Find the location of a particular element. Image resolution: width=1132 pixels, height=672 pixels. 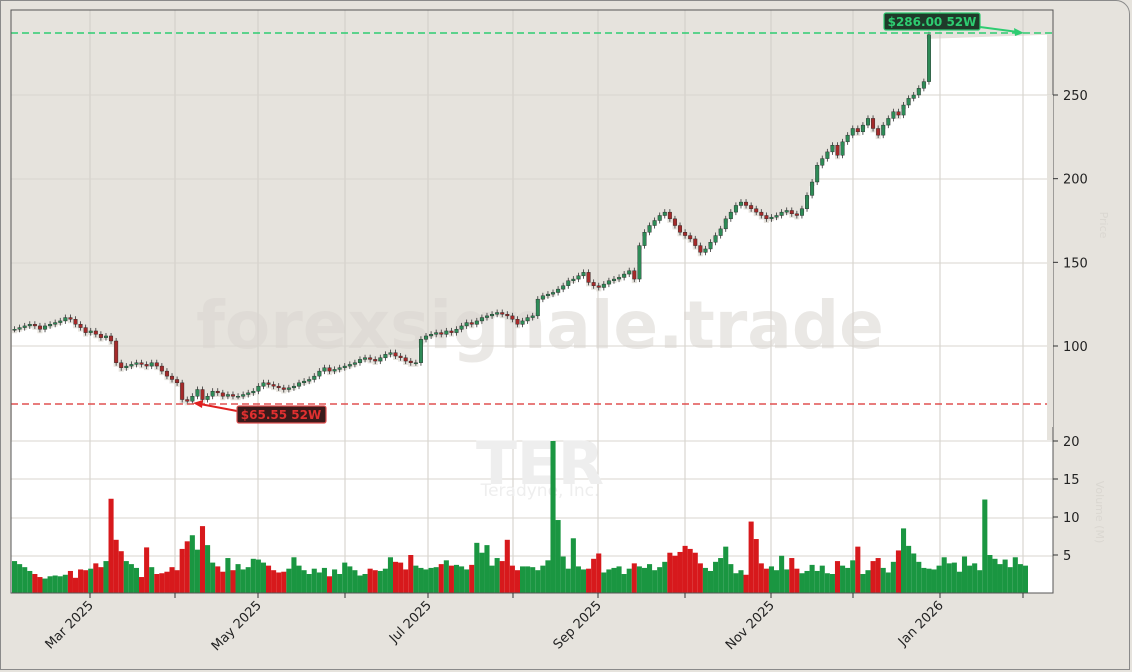

svg-text: 10 is located at coordinates (1071, 518).